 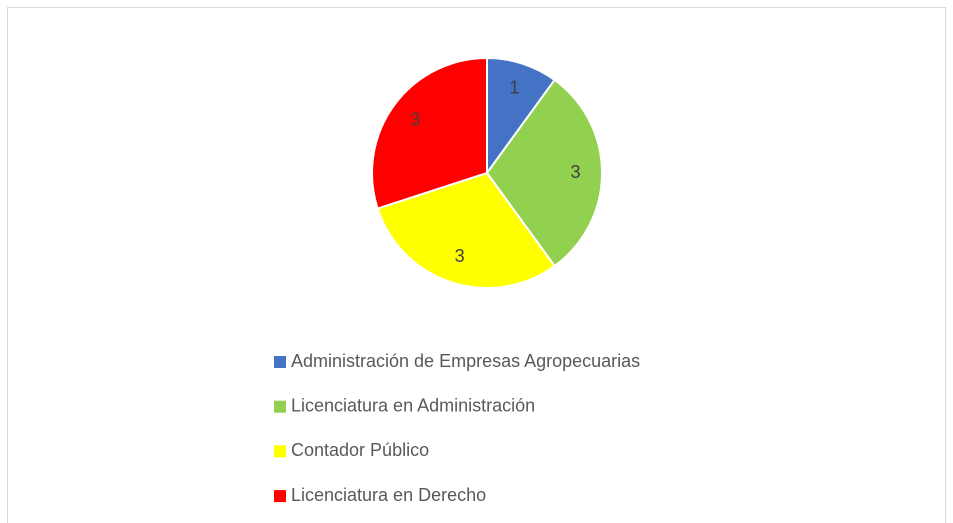 What do you see at coordinates (465, 361) in the screenshot?
I see `legend-label: Administración de Empresas Agropecuarias` at bounding box center [465, 361].